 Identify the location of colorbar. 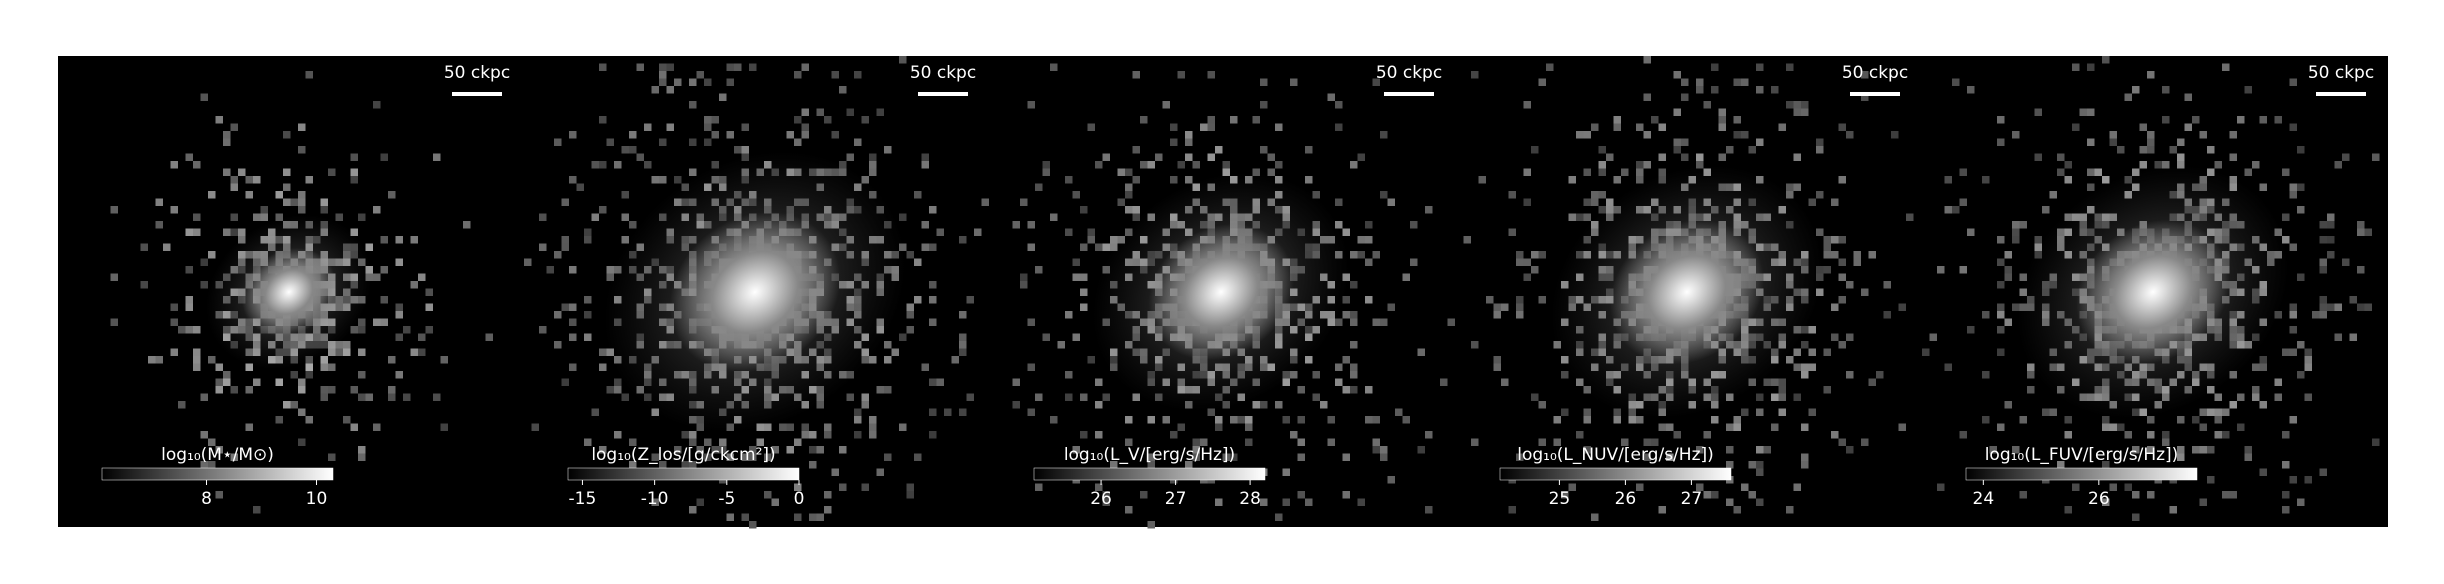
(683, 474).